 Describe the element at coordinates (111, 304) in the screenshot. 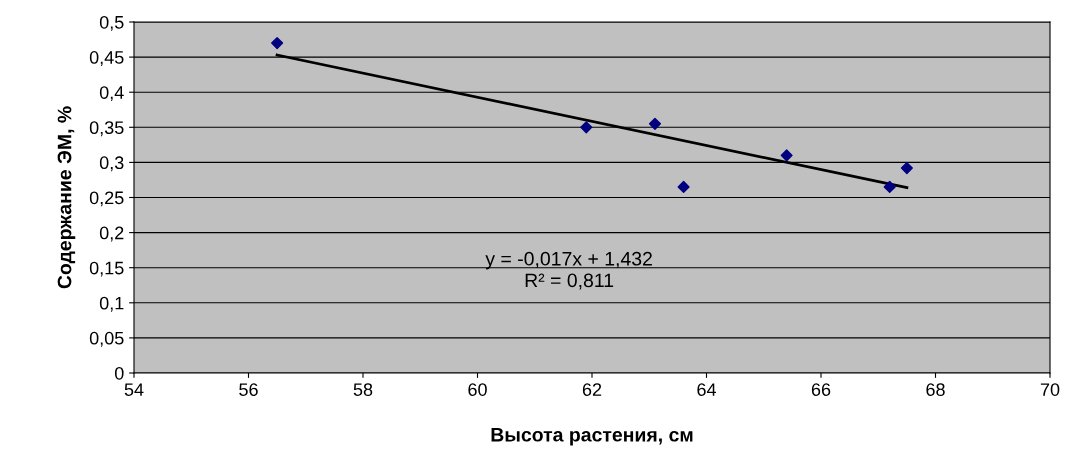

I see `y-tick-label: 0,1` at that location.